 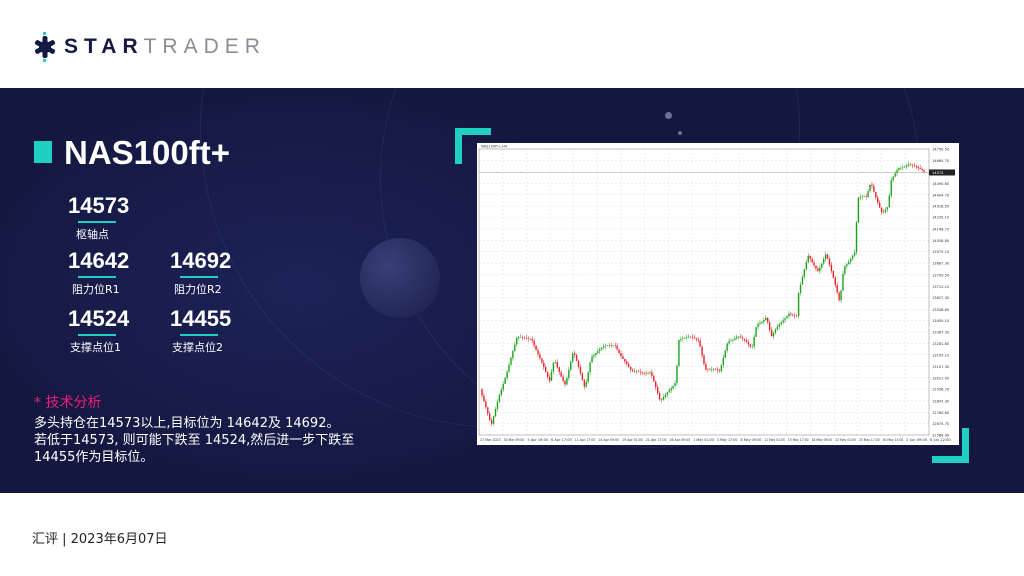 I want to click on y-tick-label: 13021.00, so click(x=941, y=378).